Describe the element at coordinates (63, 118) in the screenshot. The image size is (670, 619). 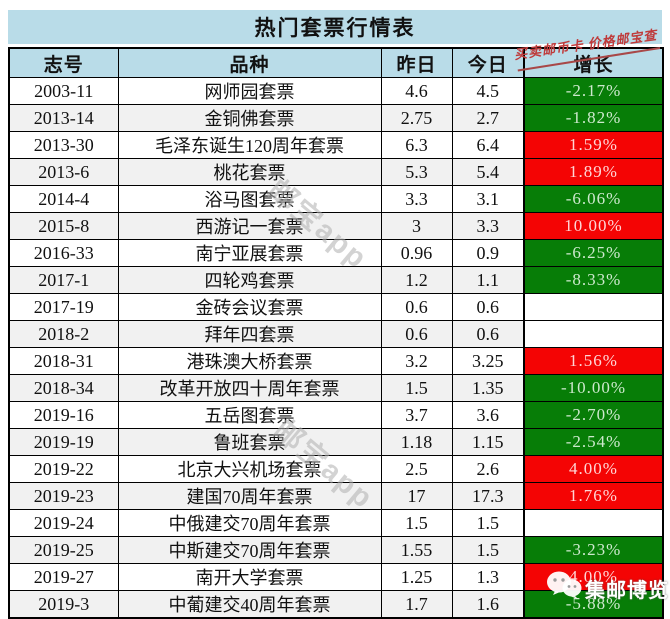
I see `cell-catalog-no: 2013-14` at that location.